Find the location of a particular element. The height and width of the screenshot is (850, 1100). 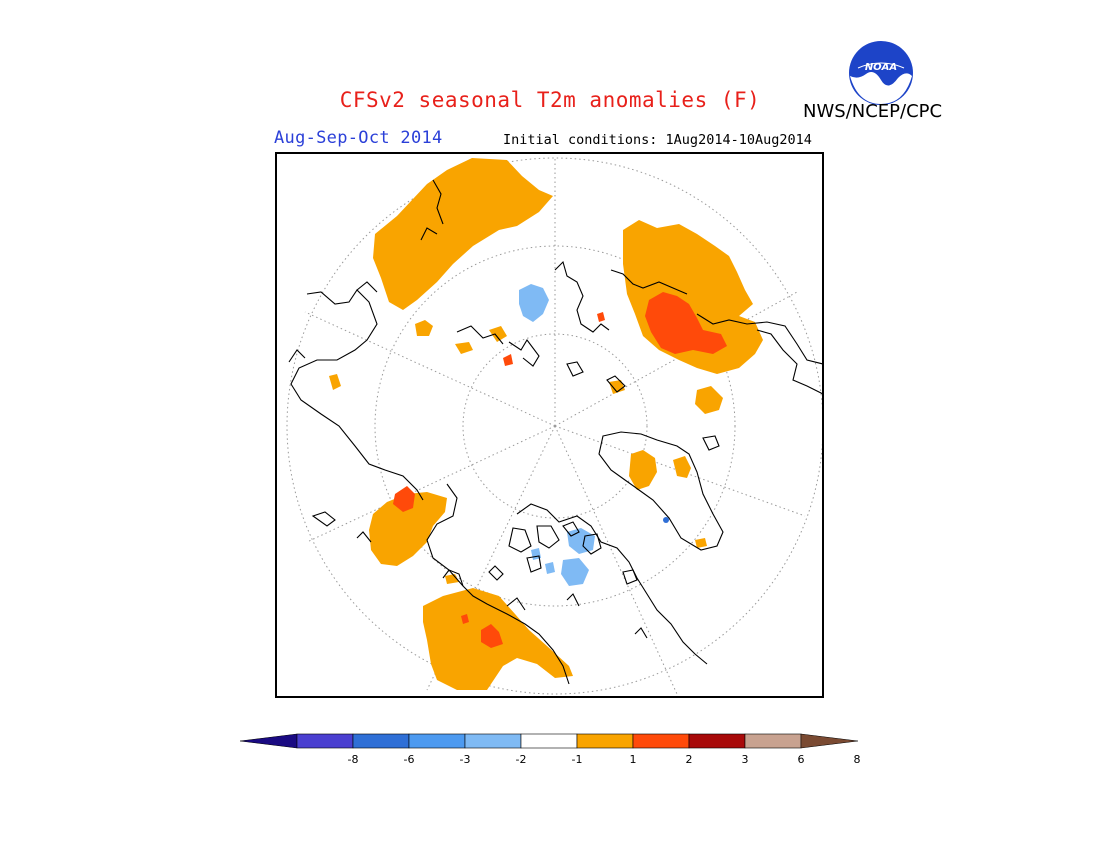

colorbar-tick-label: 8 is located at coordinates (857, 759).